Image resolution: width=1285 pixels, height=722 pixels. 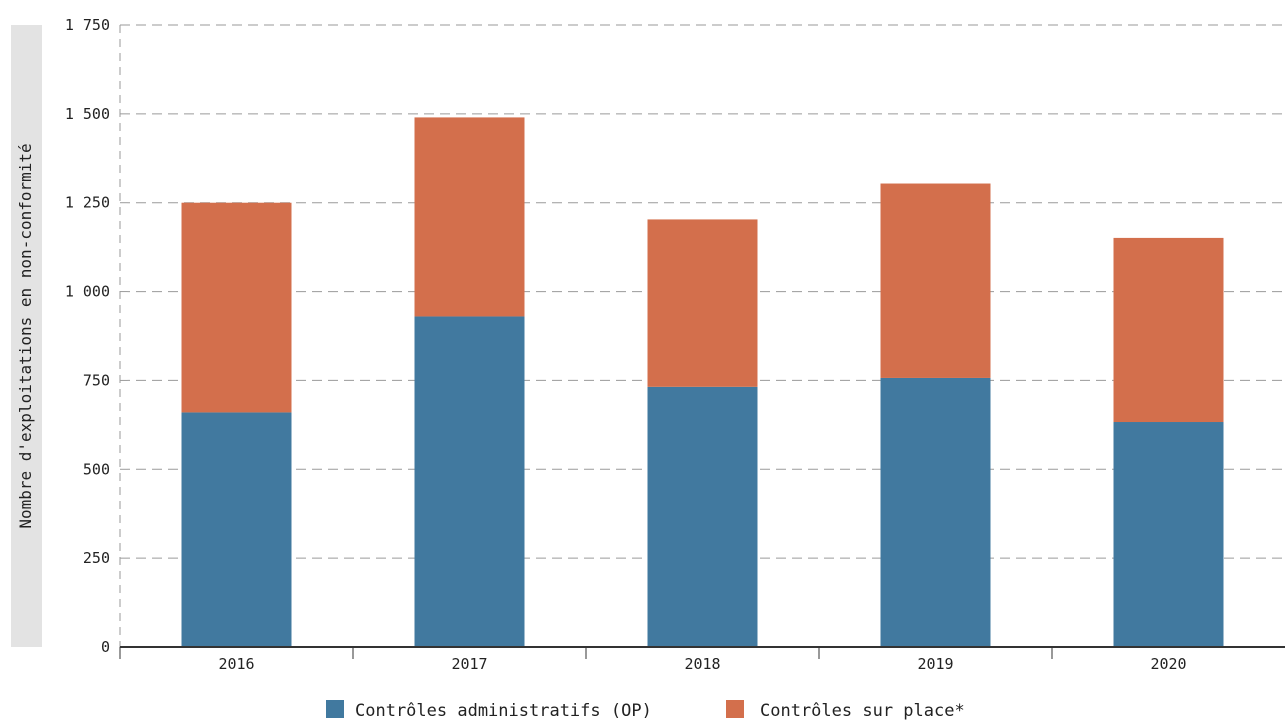 What do you see at coordinates (1168, 664) in the screenshot?
I see `x-tick-label: 2020` at bounding box center [1168, 664].